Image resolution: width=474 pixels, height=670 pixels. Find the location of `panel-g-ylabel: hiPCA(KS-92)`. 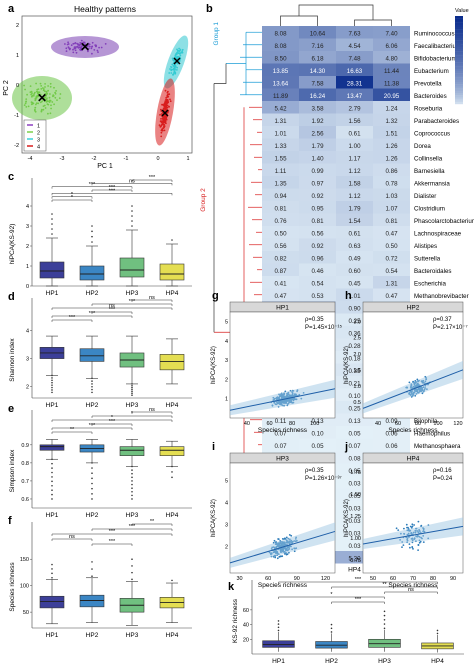

panel-g-ylabel: hiPCA(KS-92) is located at coordinates (214, 365).